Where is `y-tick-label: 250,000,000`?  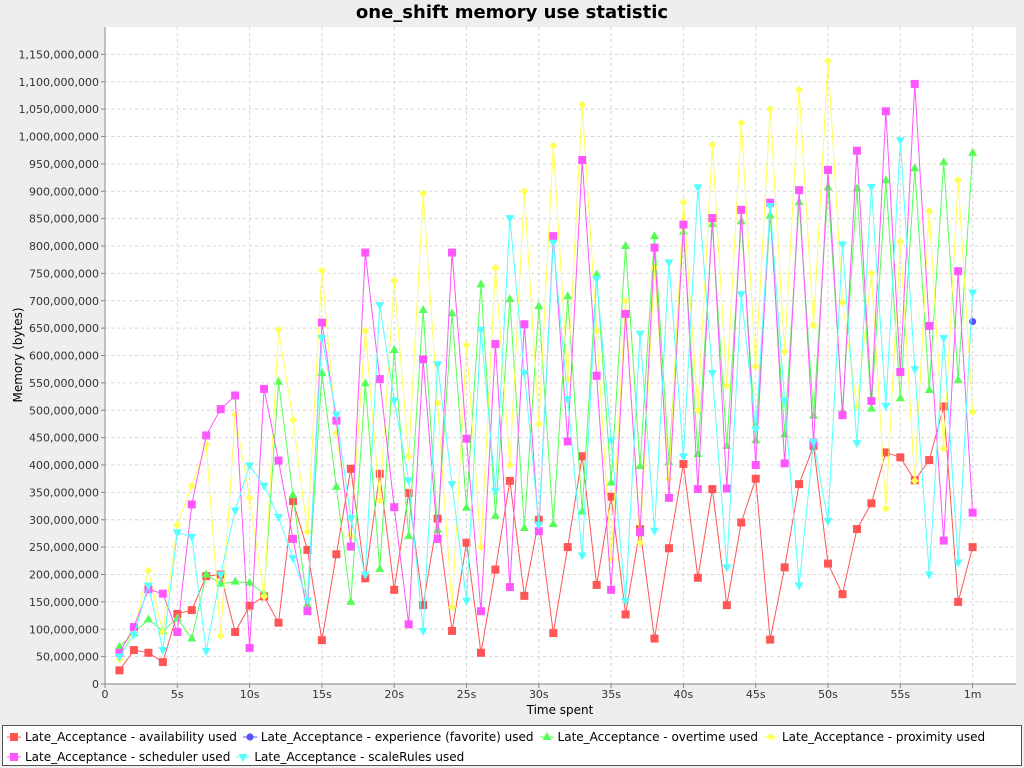 y-tick-label: 250,000,000 is located at coordinates (64, 547).